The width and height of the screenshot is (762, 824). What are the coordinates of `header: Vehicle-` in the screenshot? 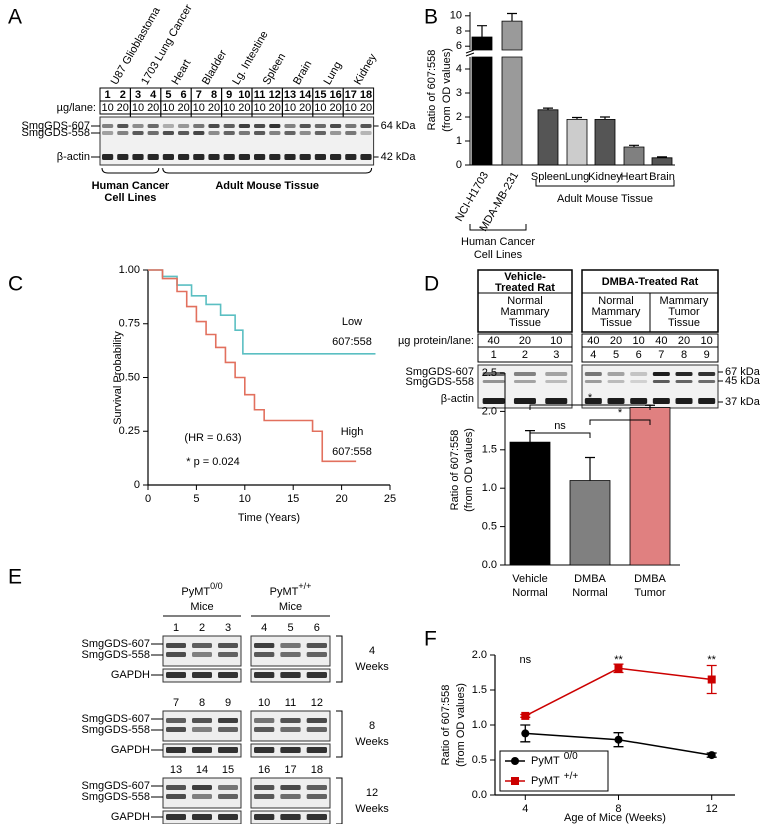 It's located at (525, 277).